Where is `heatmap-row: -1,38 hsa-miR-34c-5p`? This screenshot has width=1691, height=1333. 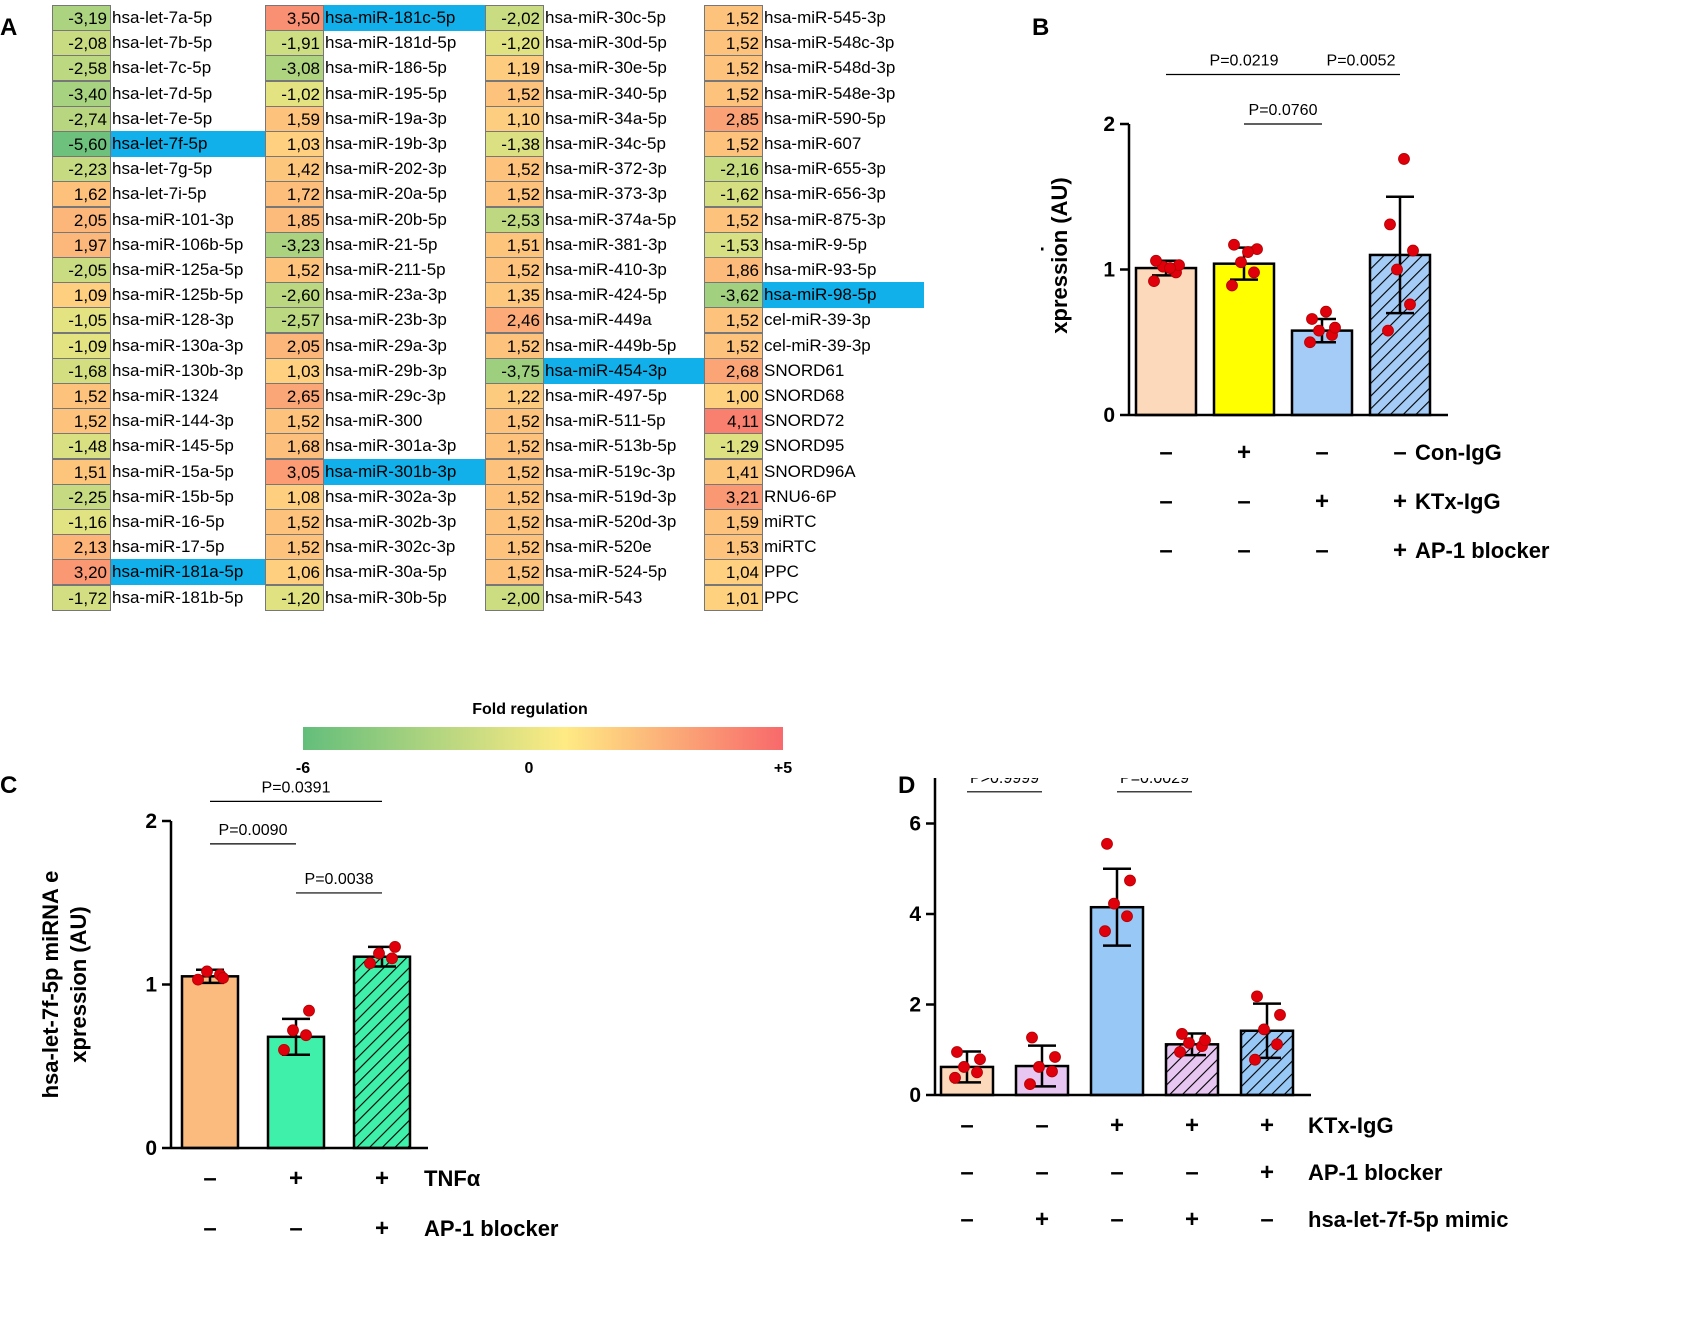 heatmap-row: -1,38 hsa-miR-34c-5p is located at coordinates (635, 144).